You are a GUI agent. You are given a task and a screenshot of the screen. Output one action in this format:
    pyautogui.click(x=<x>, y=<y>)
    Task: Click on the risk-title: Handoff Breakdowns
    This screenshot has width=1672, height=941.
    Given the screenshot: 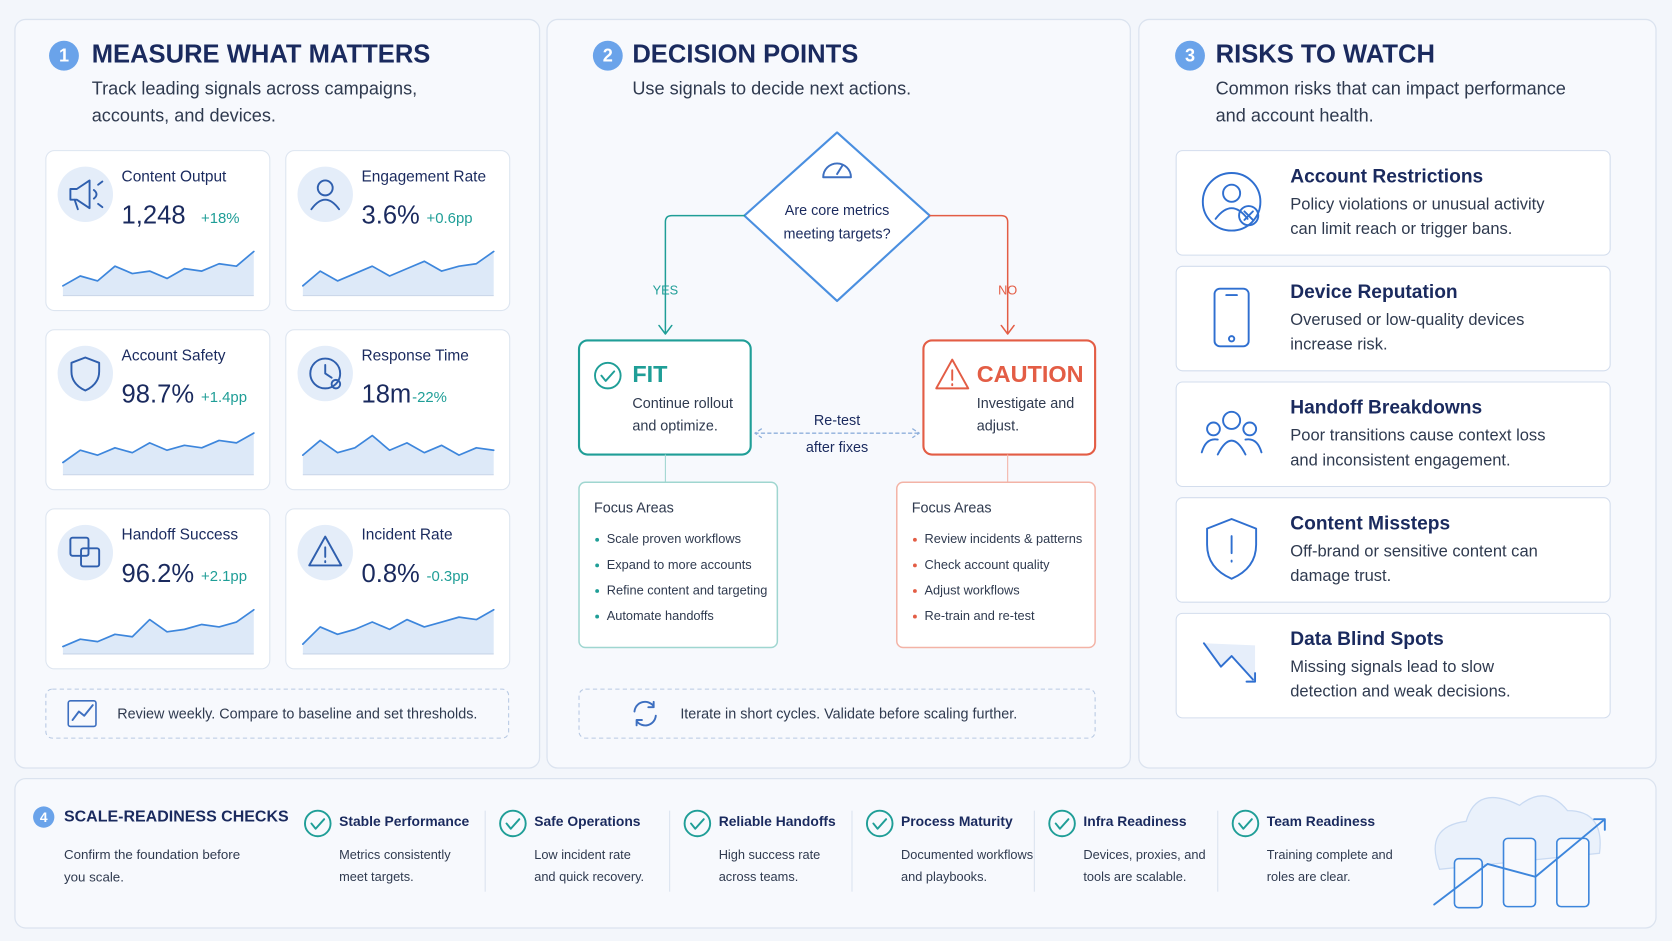 What is the action you would take?
    pyautogui.click(x=1386, y=408)
    